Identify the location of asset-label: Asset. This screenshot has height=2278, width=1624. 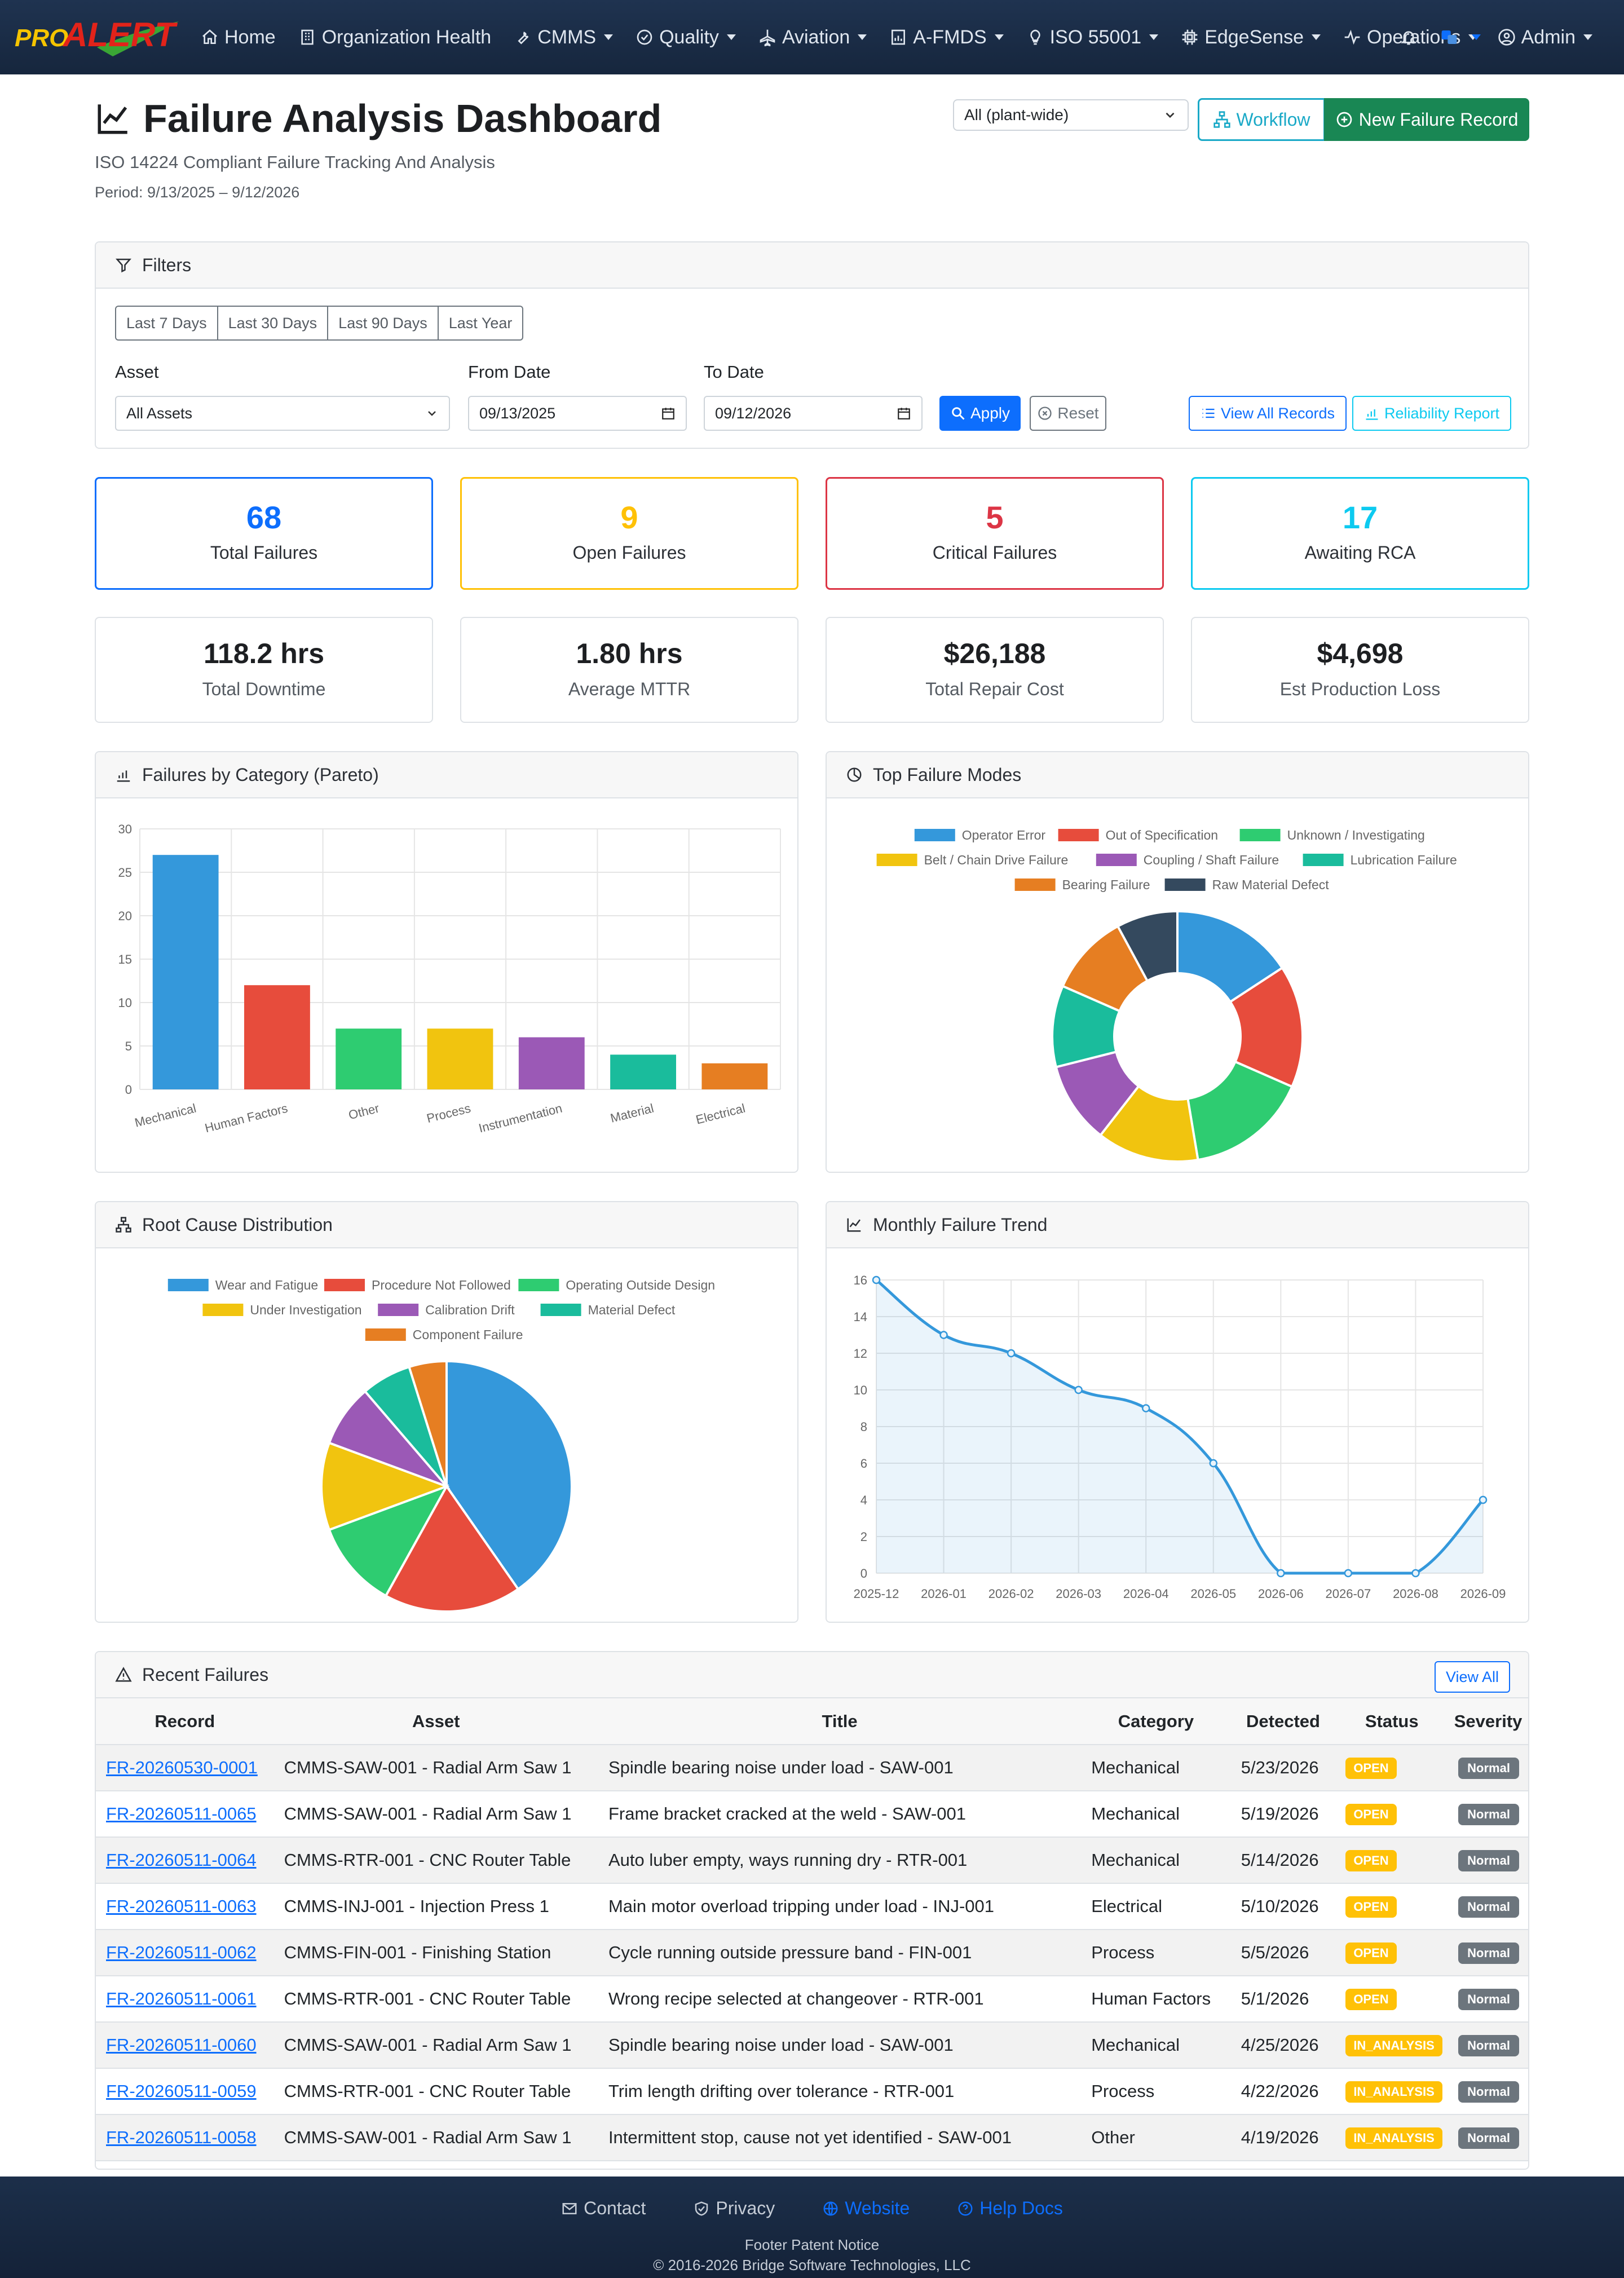
(137, 372).